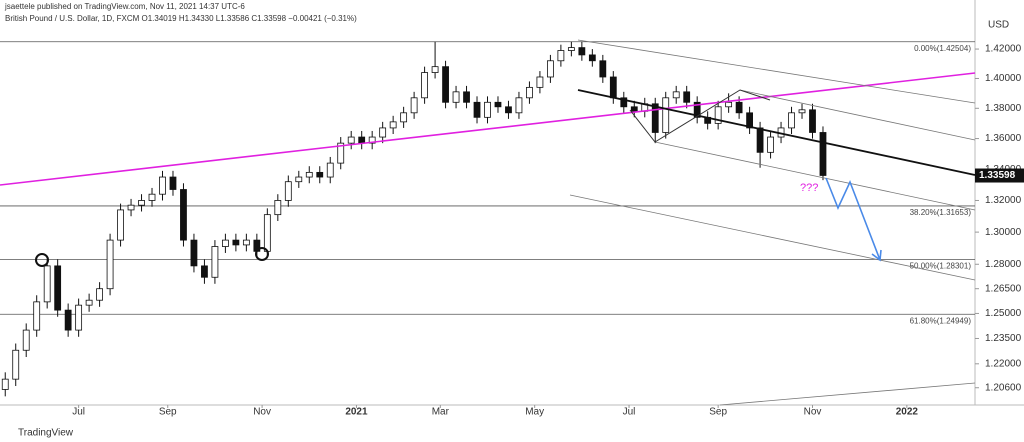 This screenshot has width=1024, height=442. I want to click on y-tick-label: 1.38000, so click(1003, 108).